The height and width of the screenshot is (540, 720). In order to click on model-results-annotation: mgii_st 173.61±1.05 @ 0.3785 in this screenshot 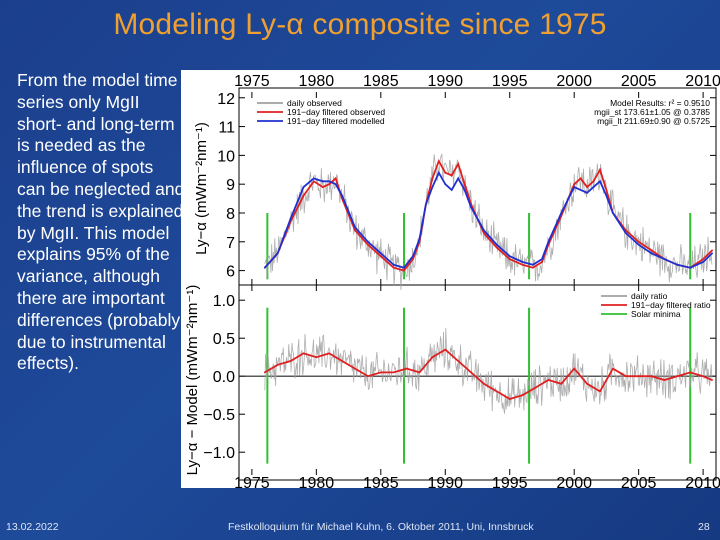, I will do `click(652, 112)`.